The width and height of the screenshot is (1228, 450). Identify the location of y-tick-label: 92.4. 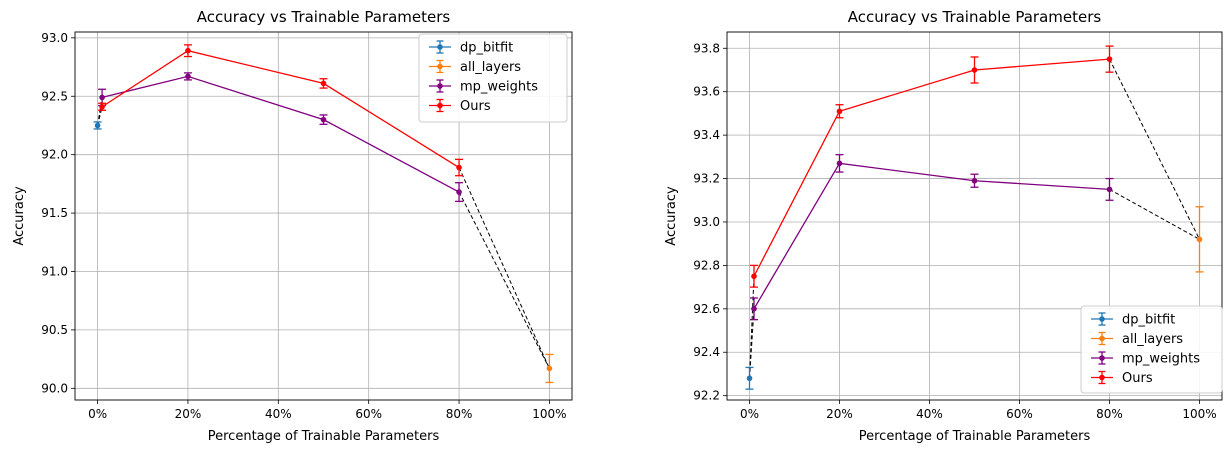
(706, 352).